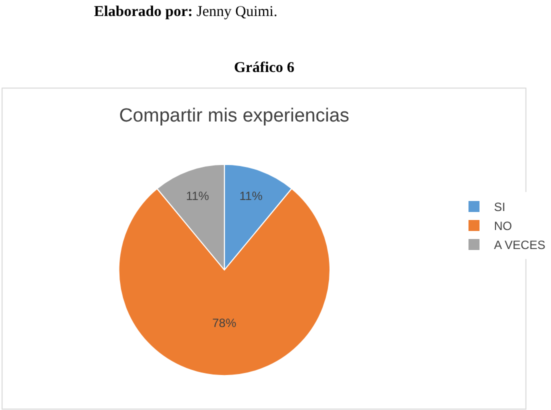  What do you see at coordinates (224, 323) in the screenshot?
I see `data-label: 78%` at bounding box center [224, 323].